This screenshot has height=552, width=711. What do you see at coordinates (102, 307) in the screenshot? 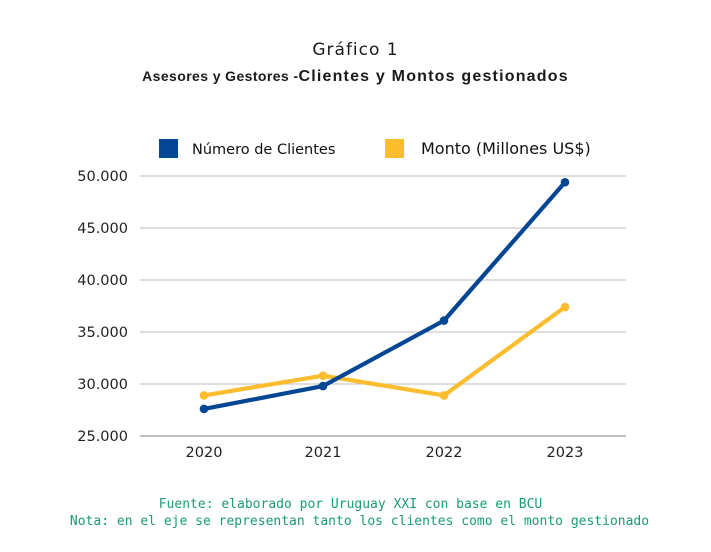
I see `y-tick-labels: 25.000 30.000 35.000 40.000 45.000 50.000` at bounding box center [102, 307].